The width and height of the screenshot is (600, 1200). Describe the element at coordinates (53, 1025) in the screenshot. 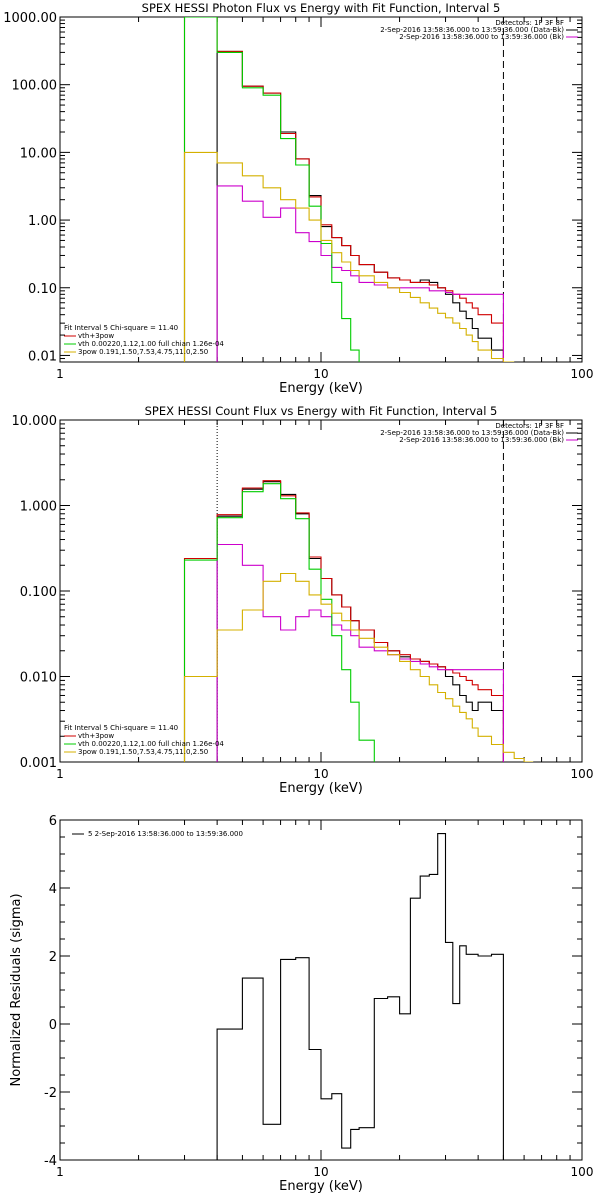

I see `y-tick-label: 0` at that location.